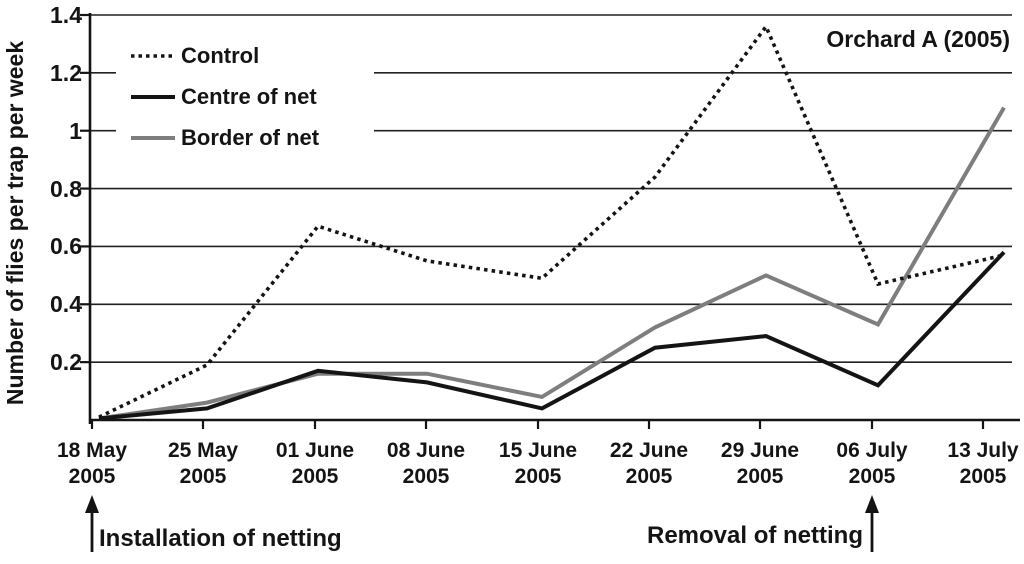  I want to click on legend-line-sample-border-of-net, so click(153, 138).